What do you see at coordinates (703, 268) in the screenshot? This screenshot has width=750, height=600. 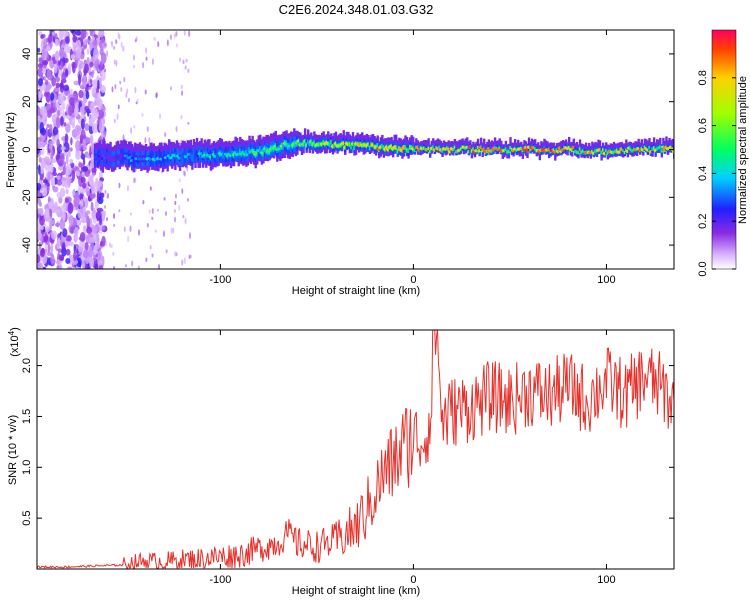 I see `colorbar-tick-label: 0.0` at bounding box center [703, 268].